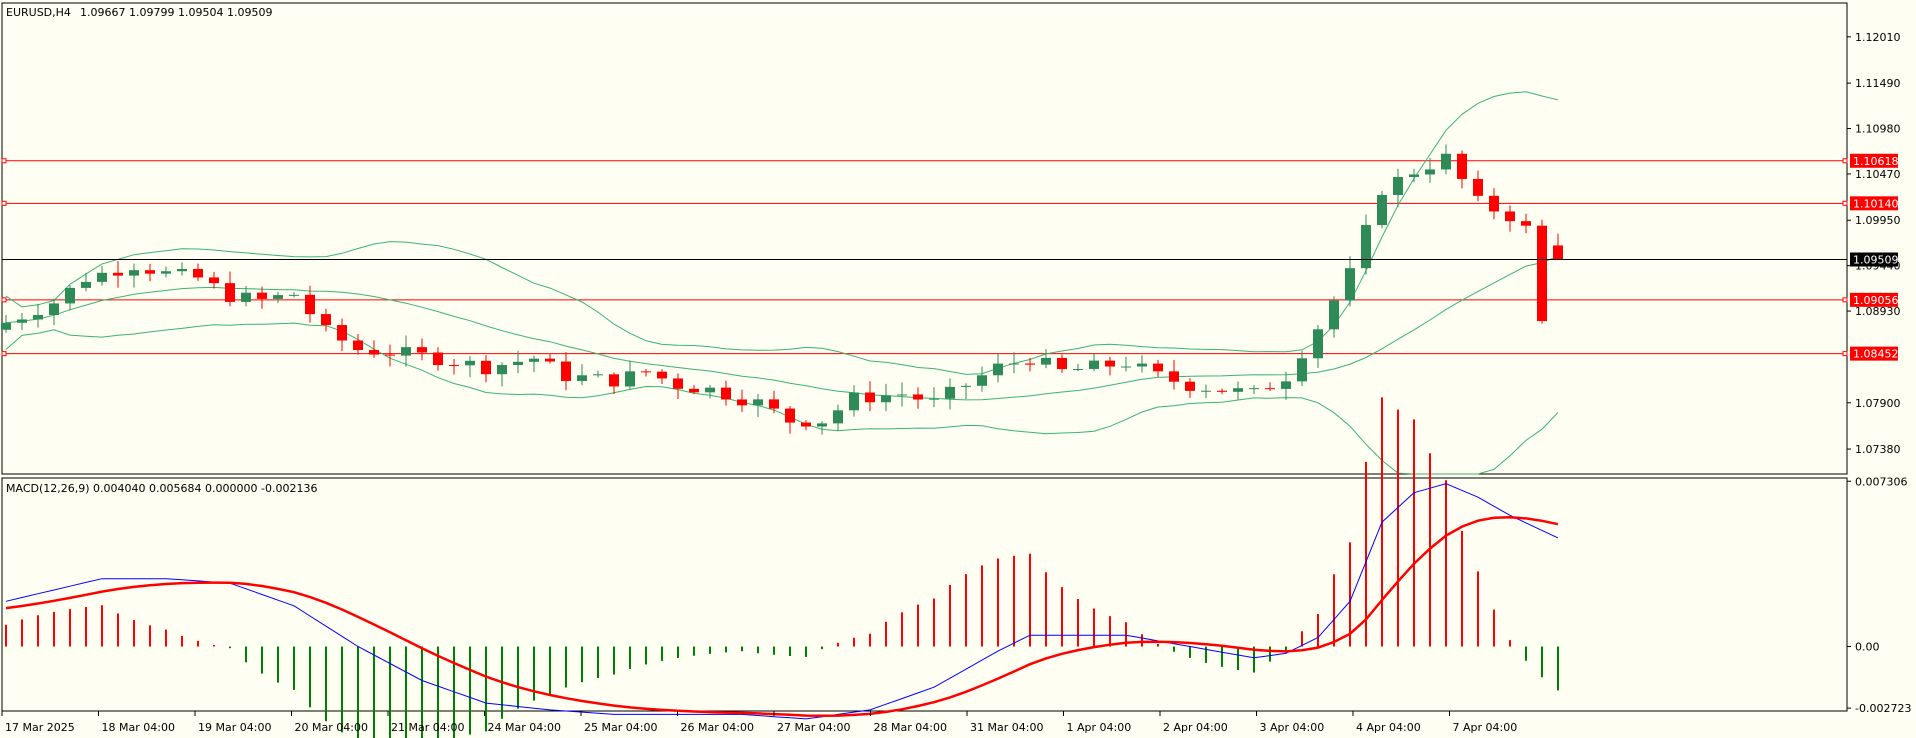 The width and height of the screenshot is (1916, 738). Describe the element at coordinates (1878, 129) in the screenshot. I see `price-tick-label: 1.10980` at that location.